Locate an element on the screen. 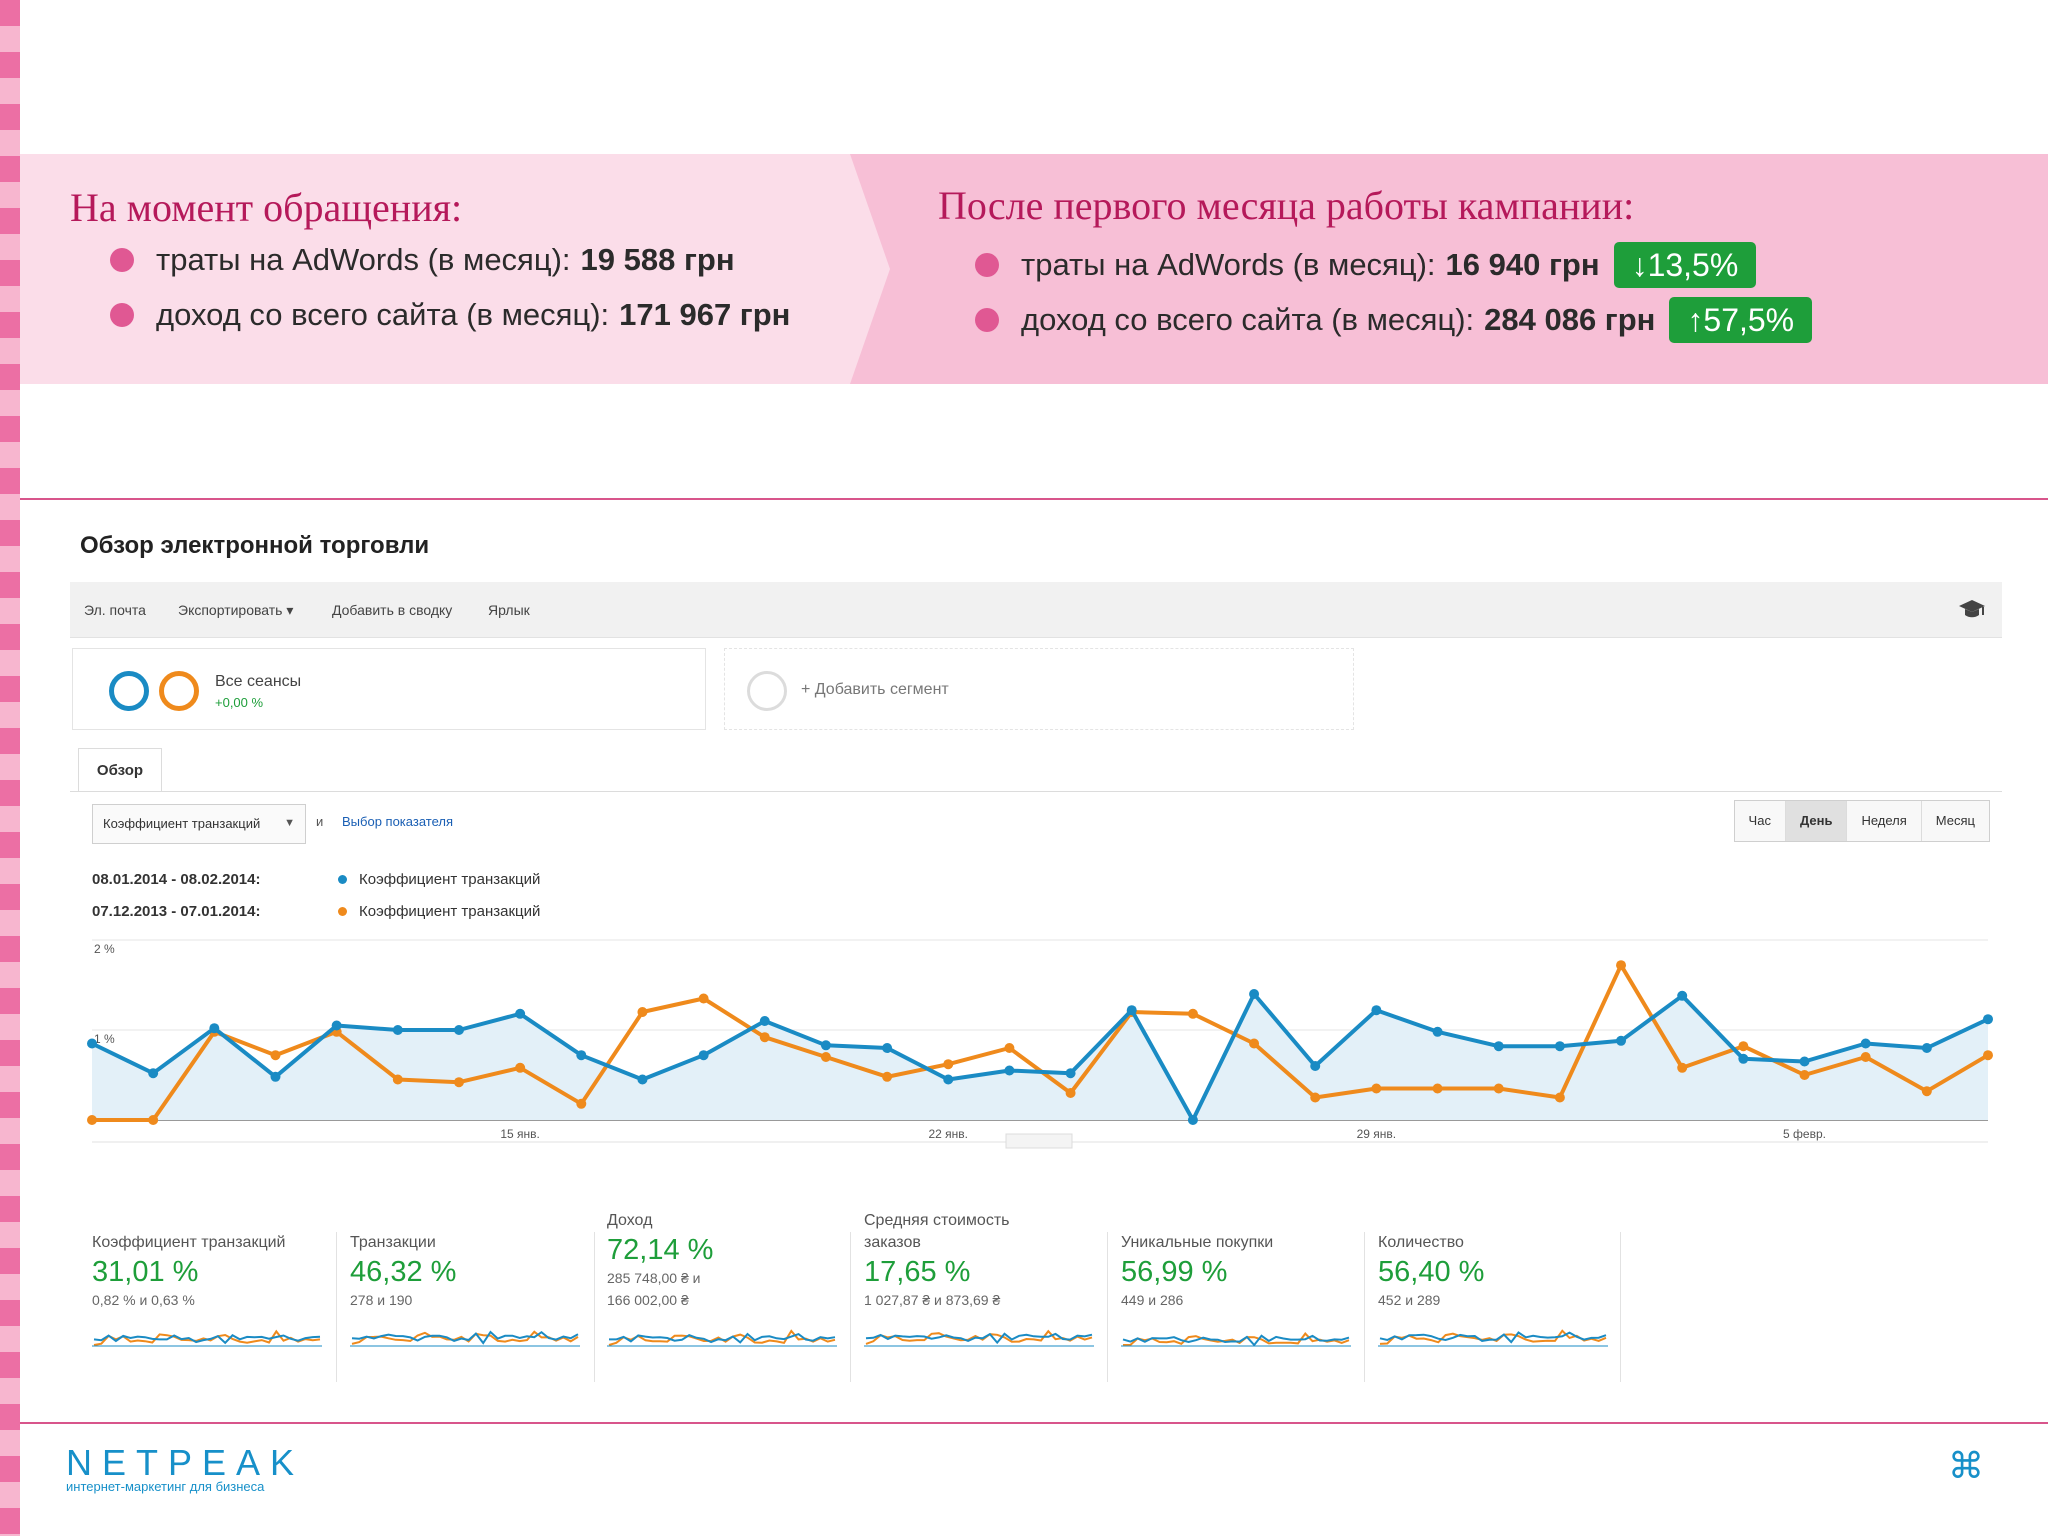 The width and height of the screenshot is (2048, 1536). metric-value: 56,40 % is located at coordinates (1431, 1272).